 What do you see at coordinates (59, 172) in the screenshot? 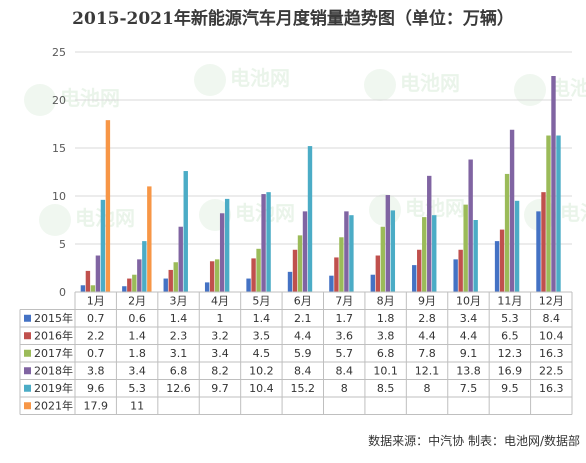
I see `y-axis: 0 5 10 15 20 25` at bounding box center [59, 172].